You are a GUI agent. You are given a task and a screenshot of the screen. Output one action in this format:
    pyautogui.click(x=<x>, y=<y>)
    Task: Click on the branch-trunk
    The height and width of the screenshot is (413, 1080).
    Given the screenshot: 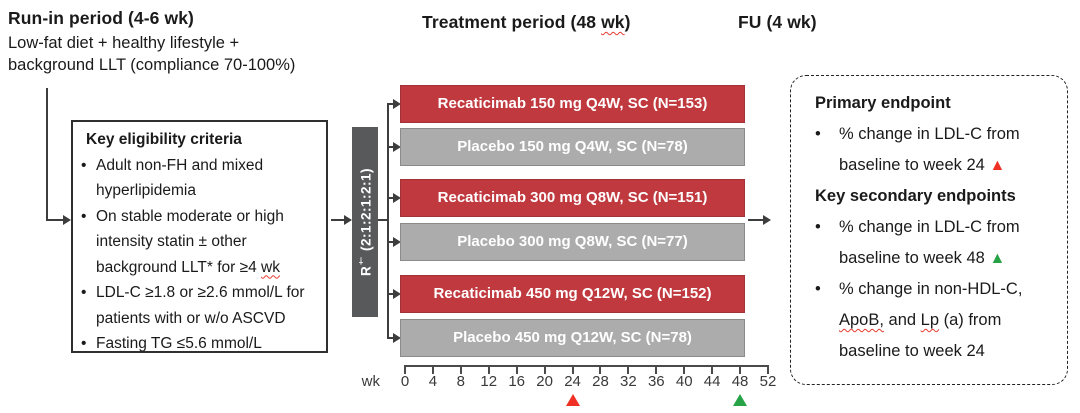 What is the action you would take?
    pyautogui.click(x=388, y=221)
    